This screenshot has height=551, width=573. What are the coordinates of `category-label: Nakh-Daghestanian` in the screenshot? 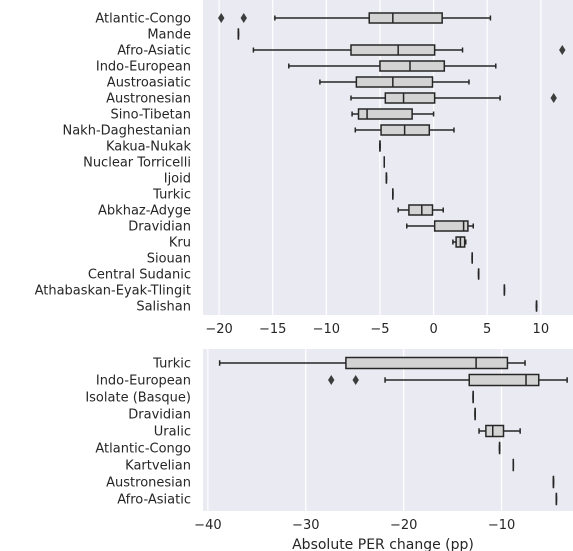 It's located at (126, 131).